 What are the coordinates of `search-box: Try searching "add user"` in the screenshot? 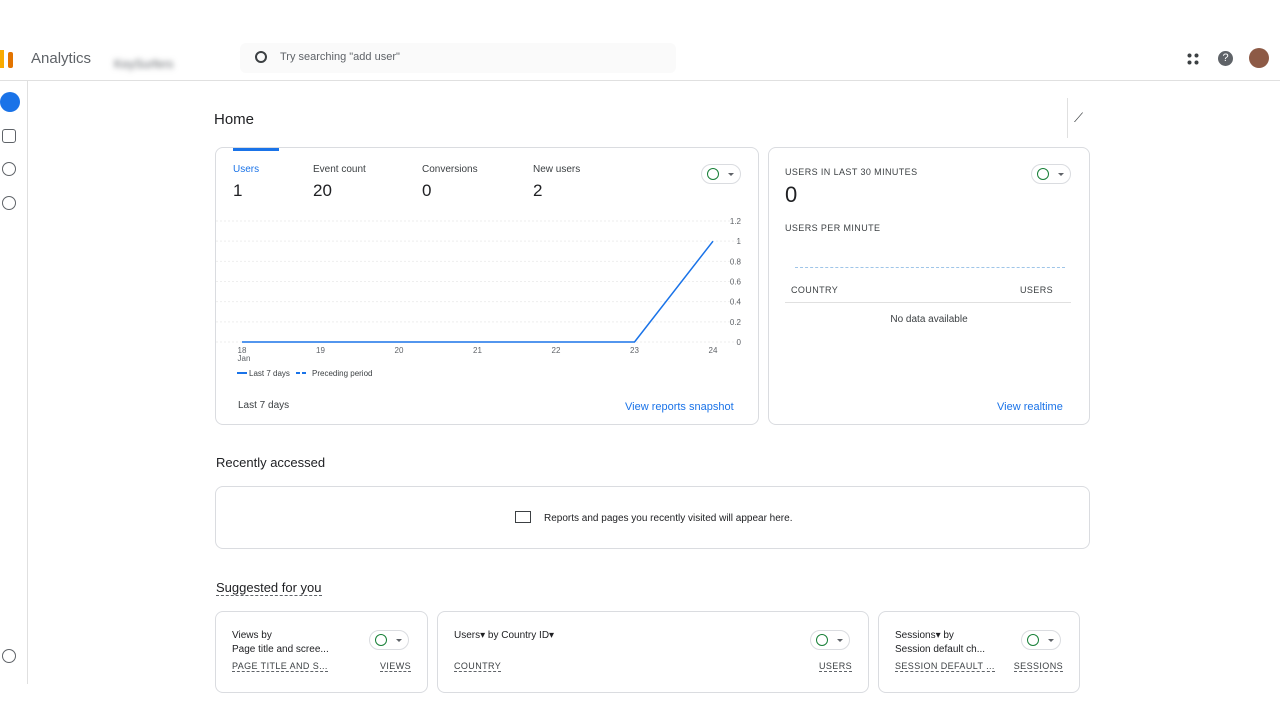 It's located at (458, 58).